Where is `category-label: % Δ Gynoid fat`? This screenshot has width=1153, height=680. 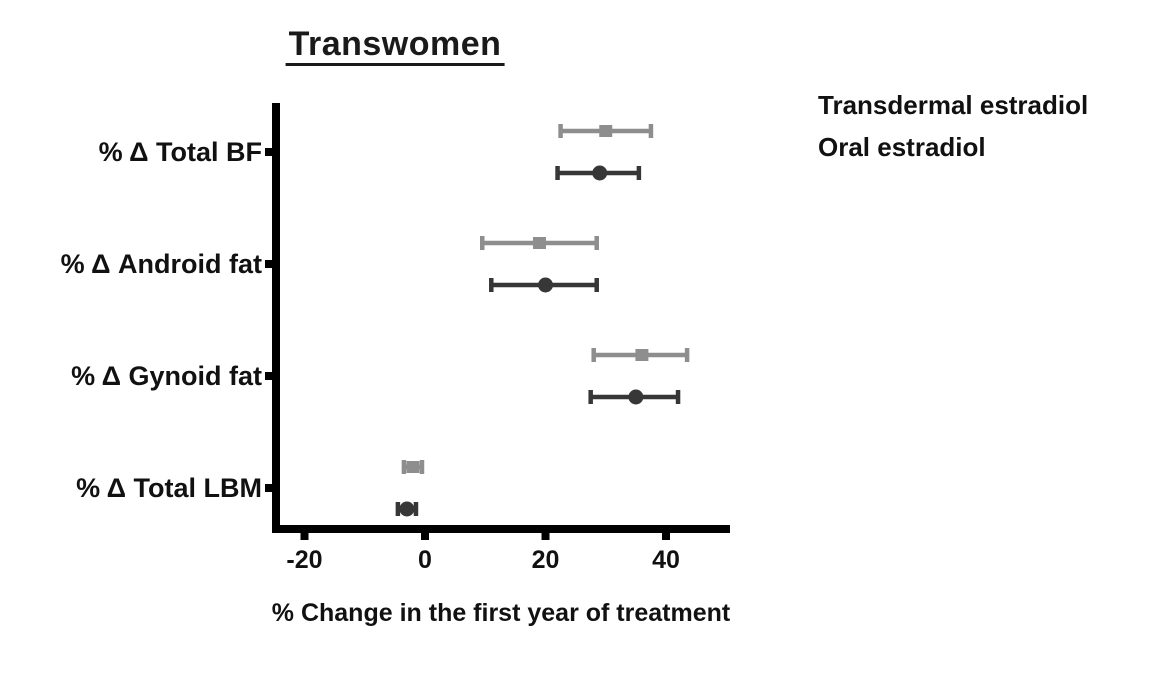
category-label: % Δ Gynoid fat is located at coordinates (166, 376).